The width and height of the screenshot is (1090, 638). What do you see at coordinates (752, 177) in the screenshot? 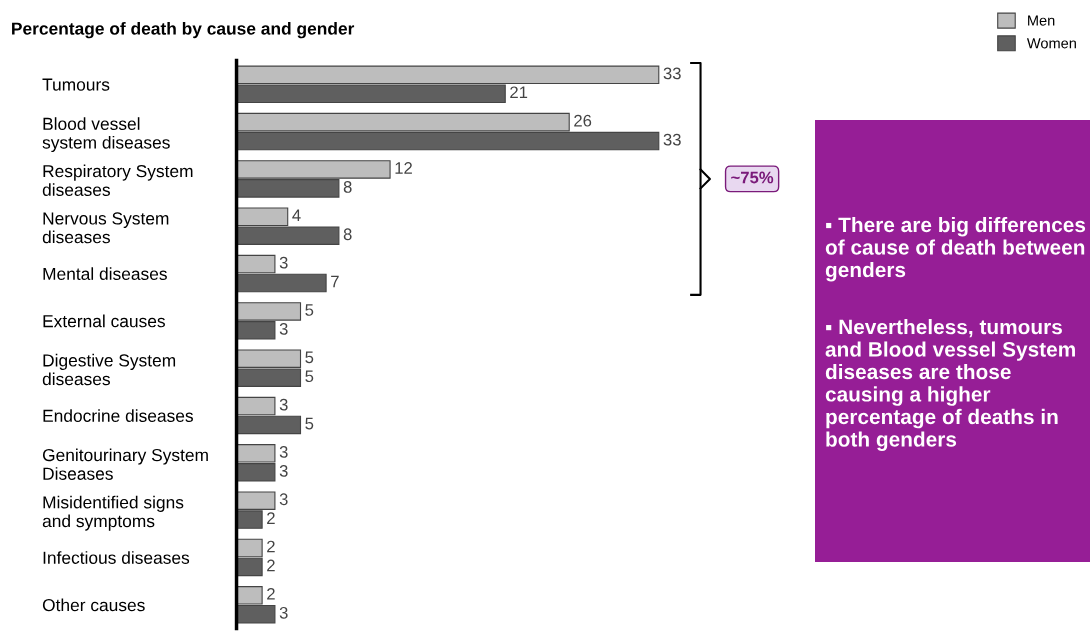
I see `text: ~75%` at bounding box center [752, 177].